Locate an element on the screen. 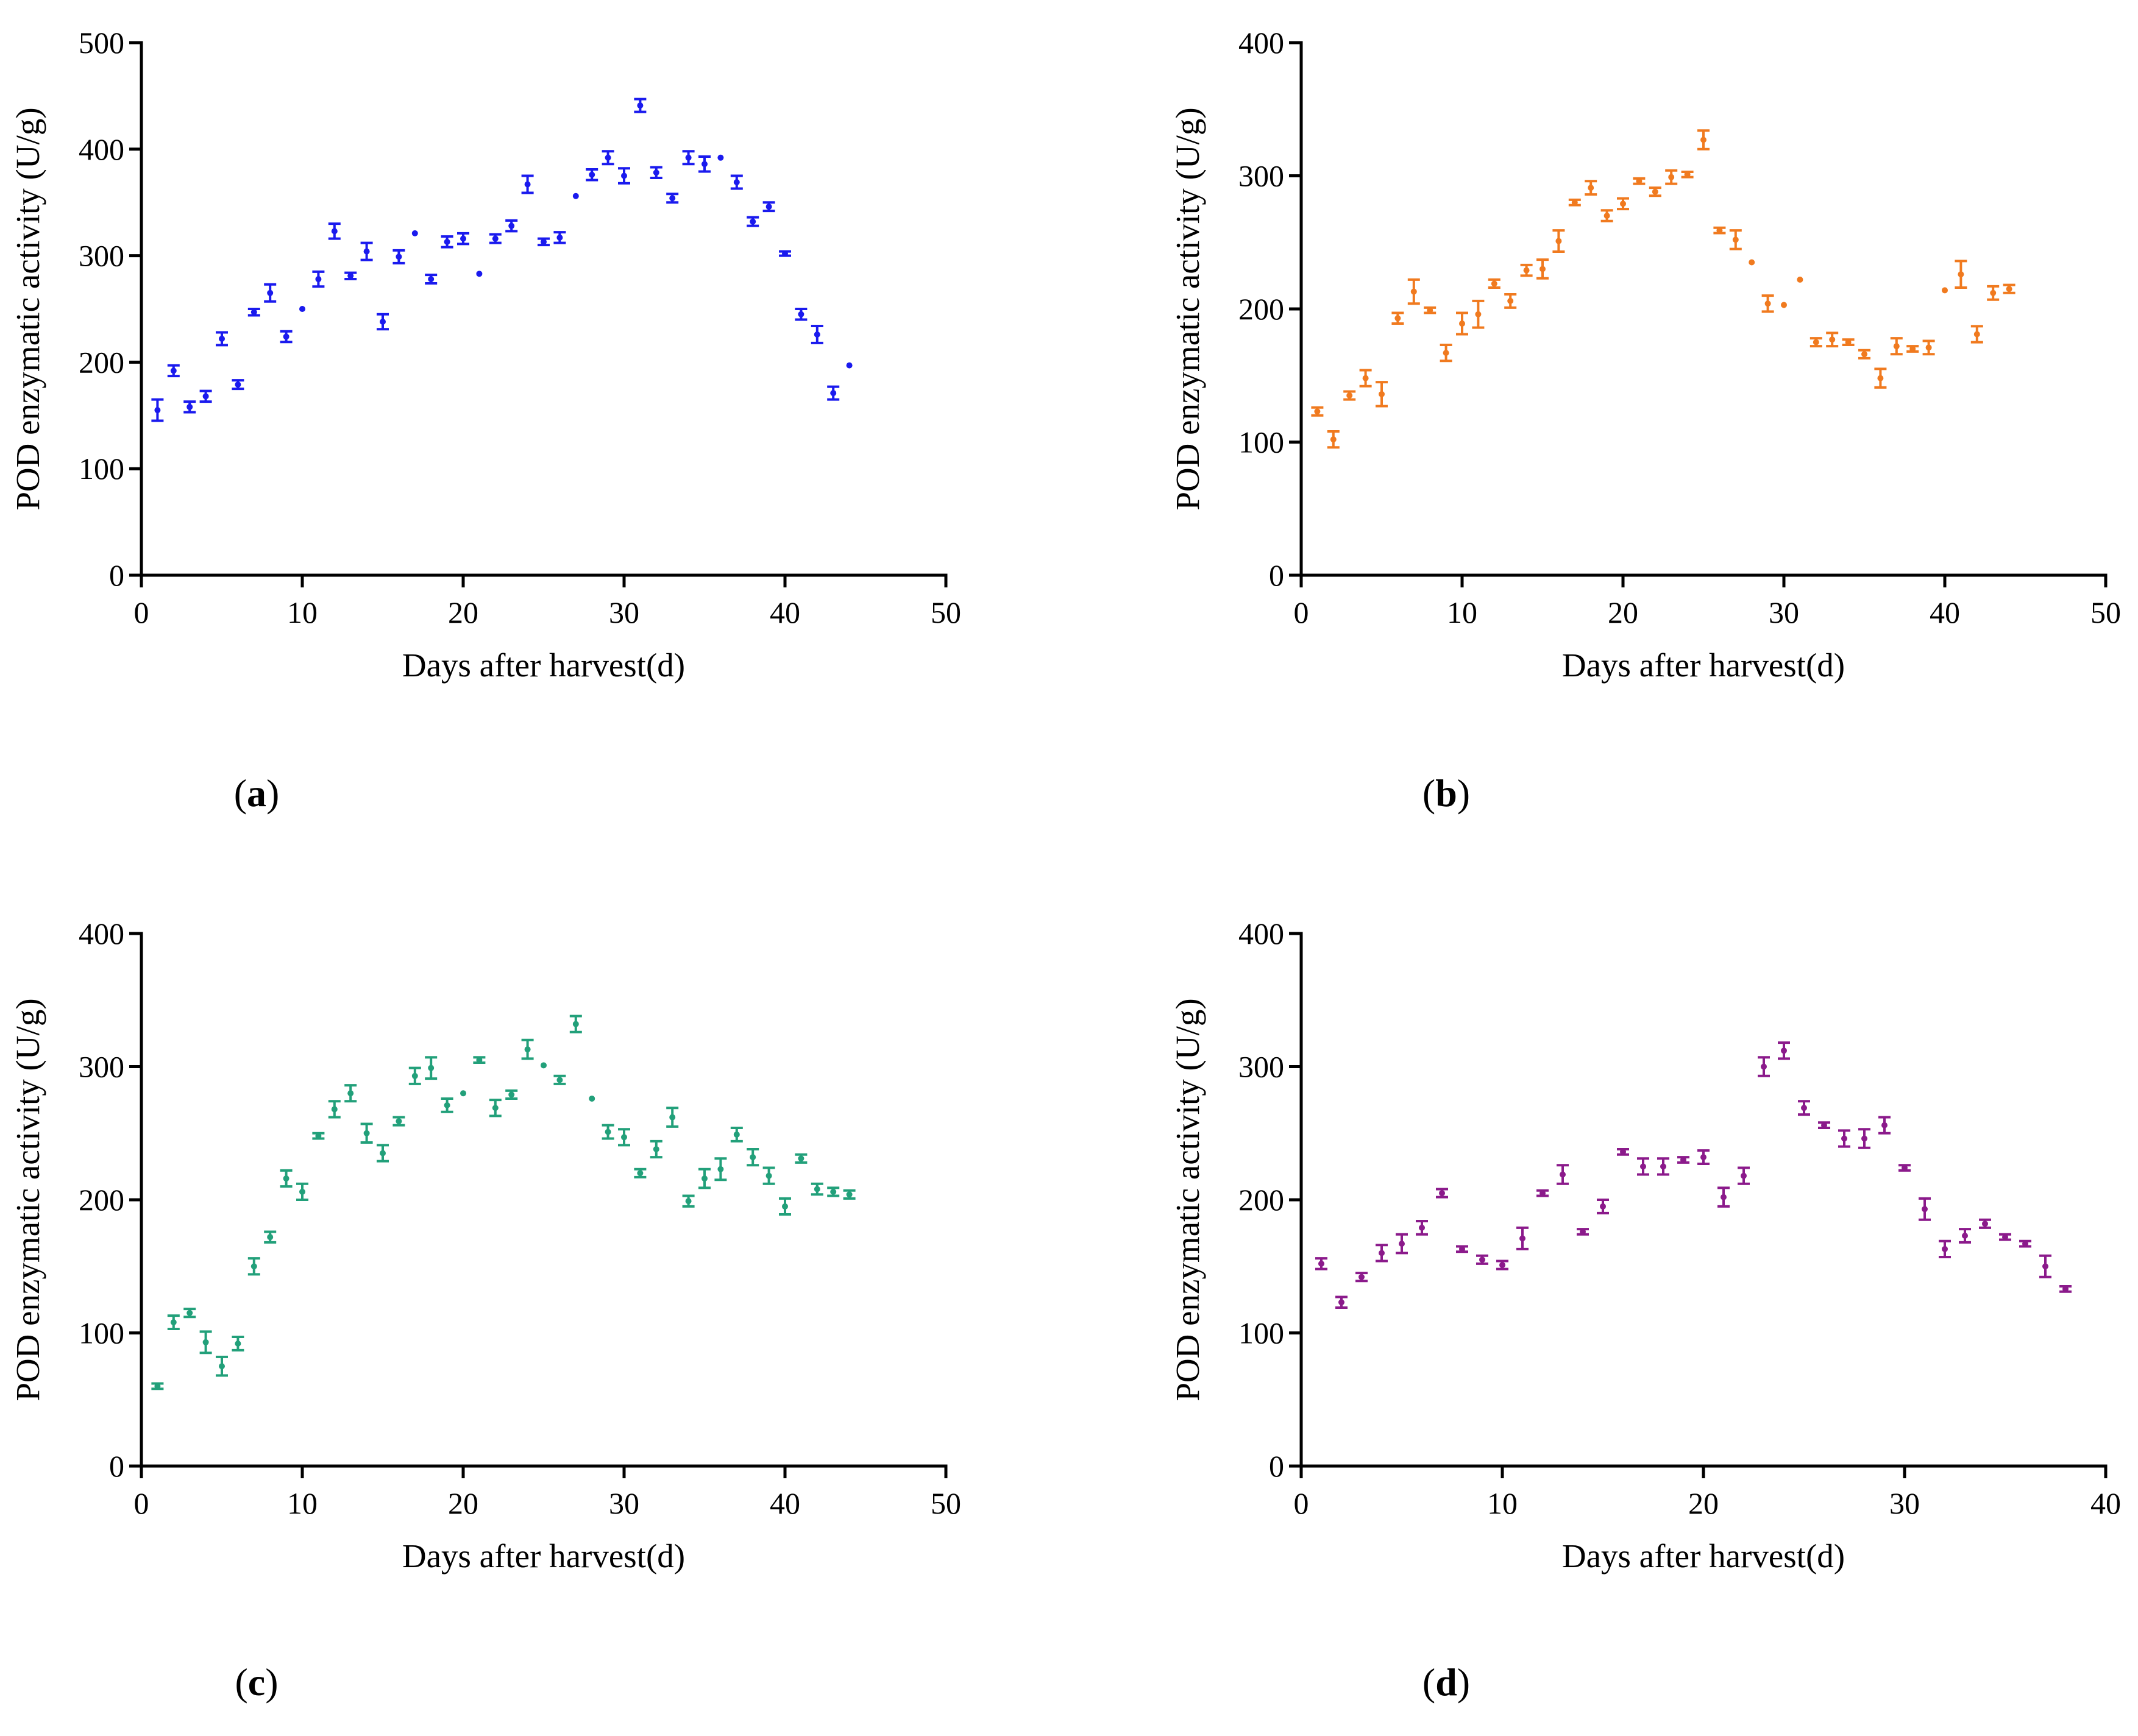  x-tick-label: 30 is located at coordinates (624, 1503).